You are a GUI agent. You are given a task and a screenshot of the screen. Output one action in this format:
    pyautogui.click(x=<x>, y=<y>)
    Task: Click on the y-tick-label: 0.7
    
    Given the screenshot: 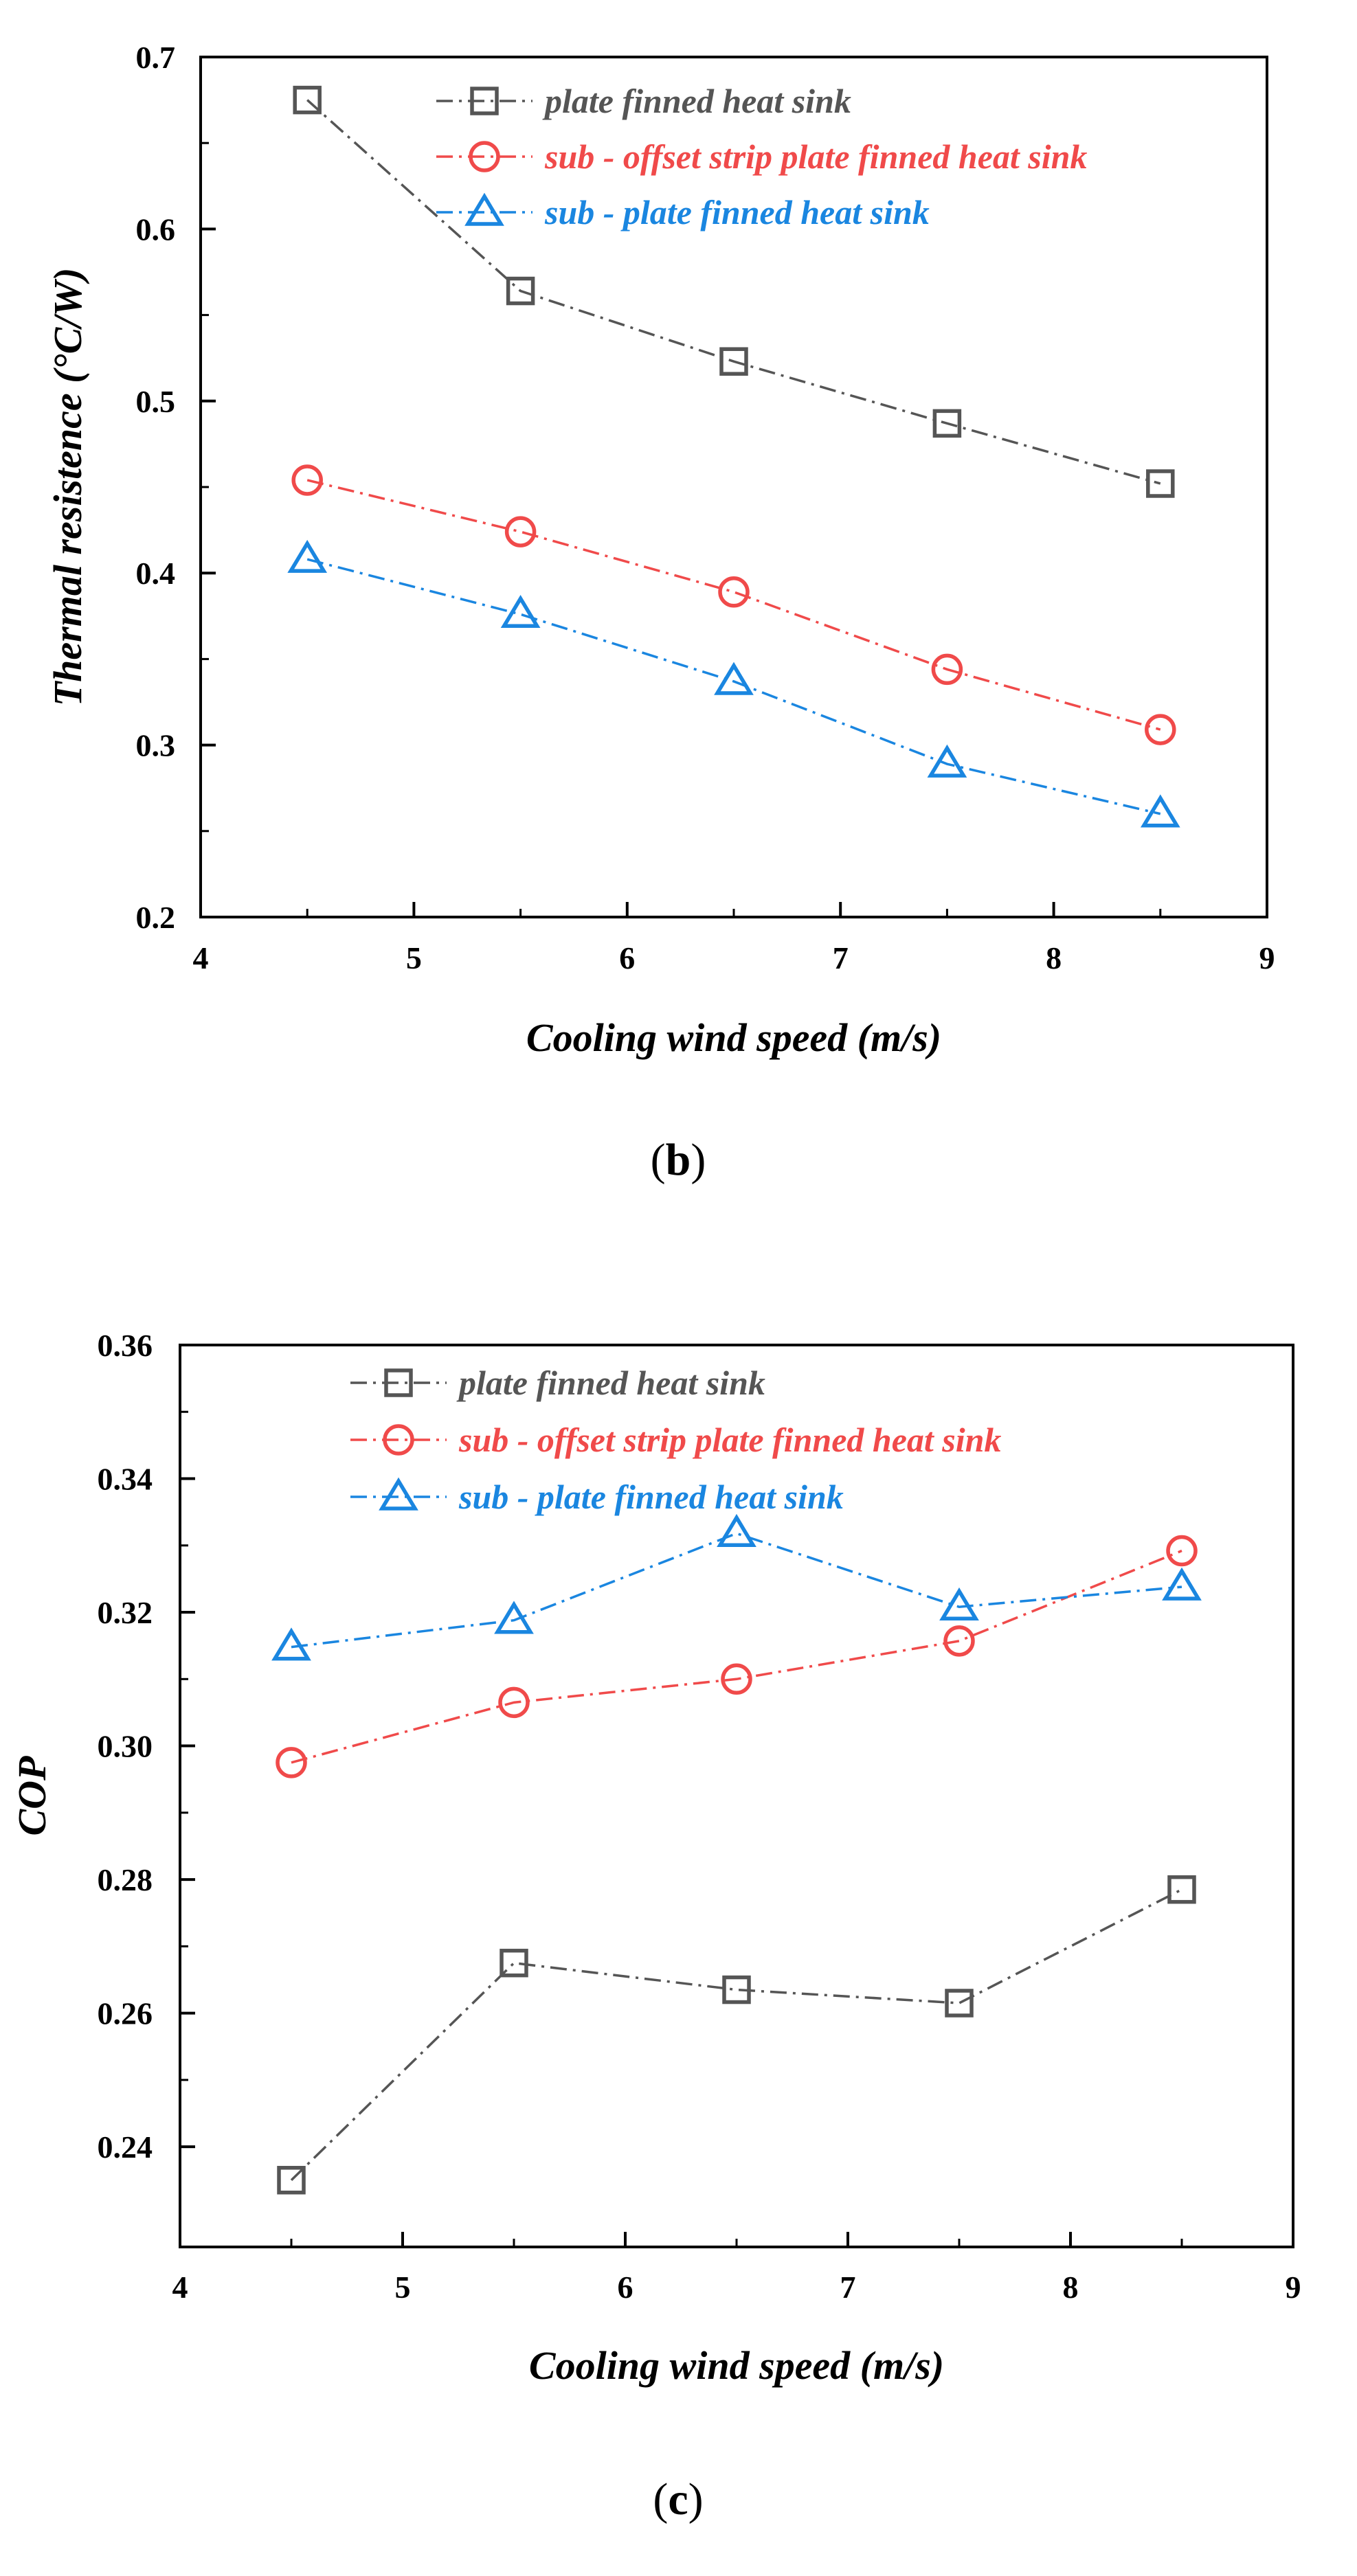 What is the action you would take?
    pyautogui.click(x=156, y=57)
    